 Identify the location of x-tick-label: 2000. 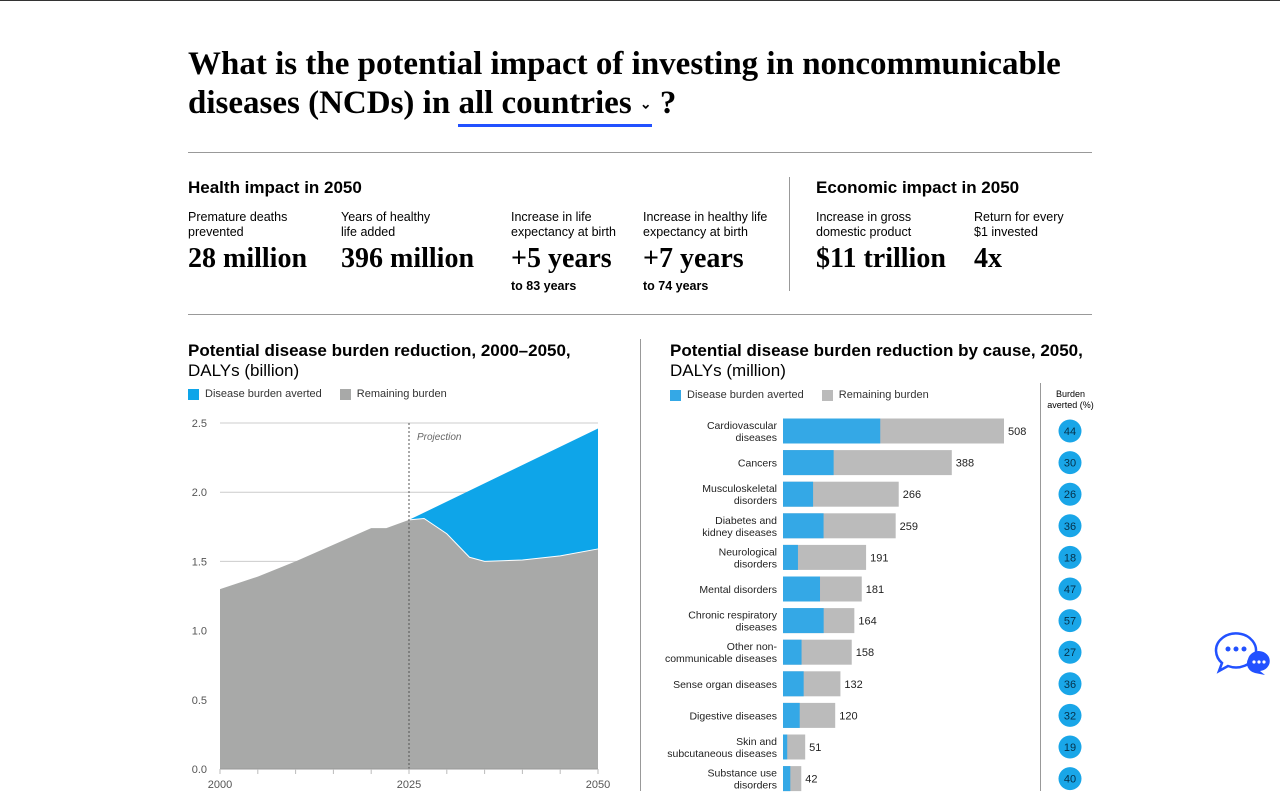
(220, 785).